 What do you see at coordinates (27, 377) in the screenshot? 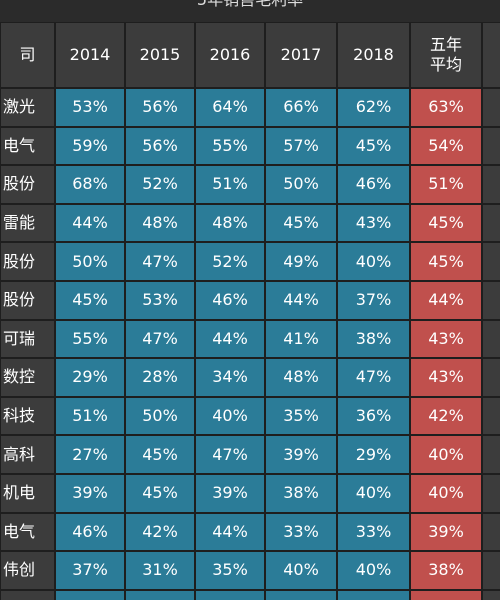
I see `company-cell: 数控` at bounding box center [27, 377].